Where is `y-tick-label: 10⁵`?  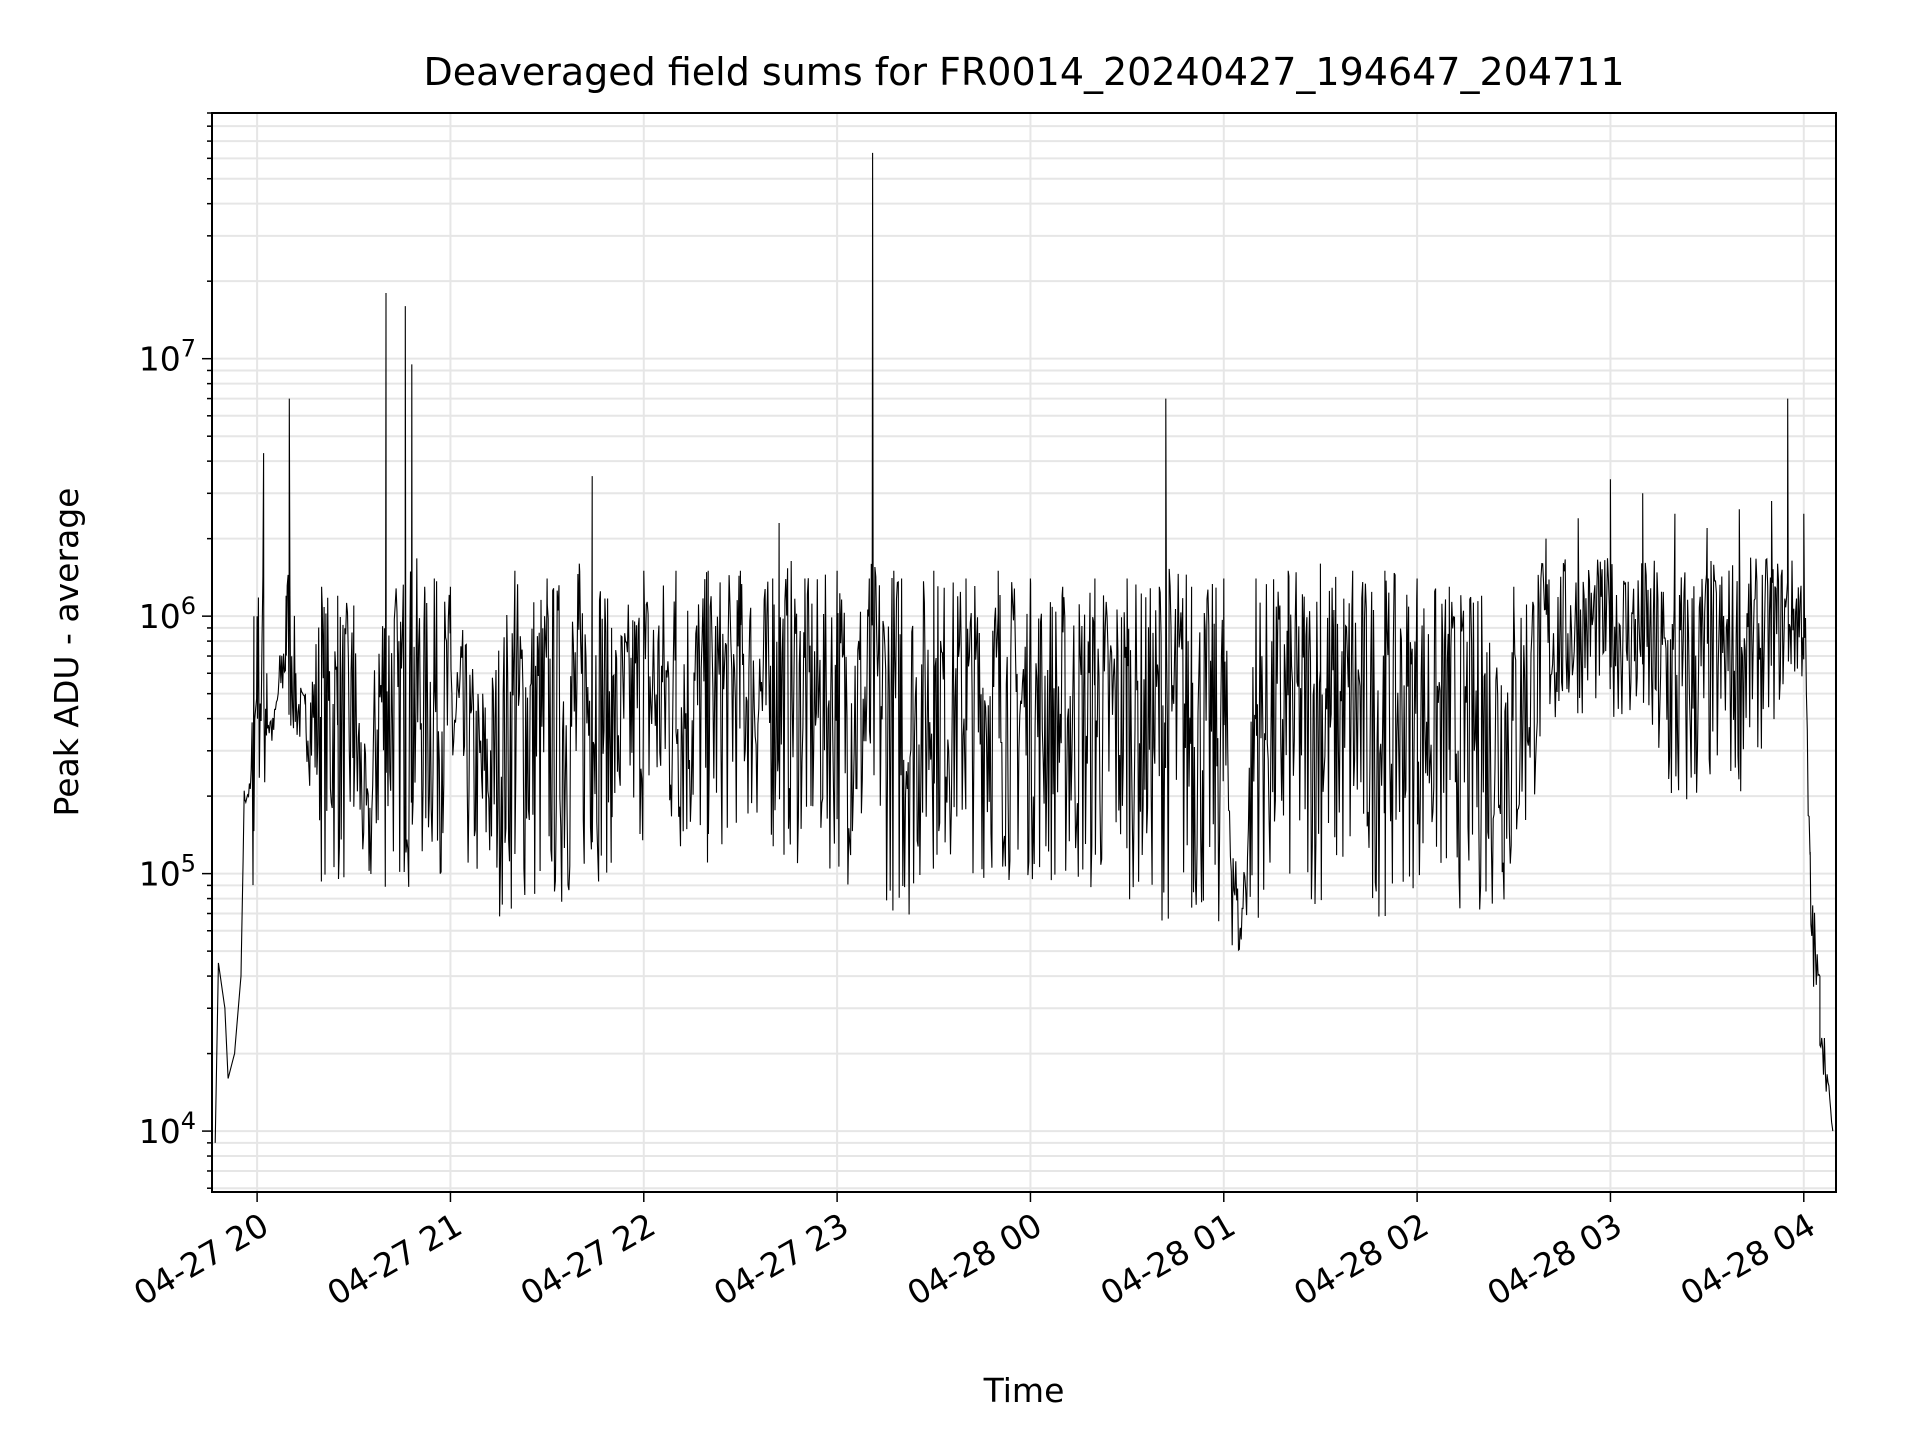 y-tick-label: 10⁵ is located at coordinates (167, 872).